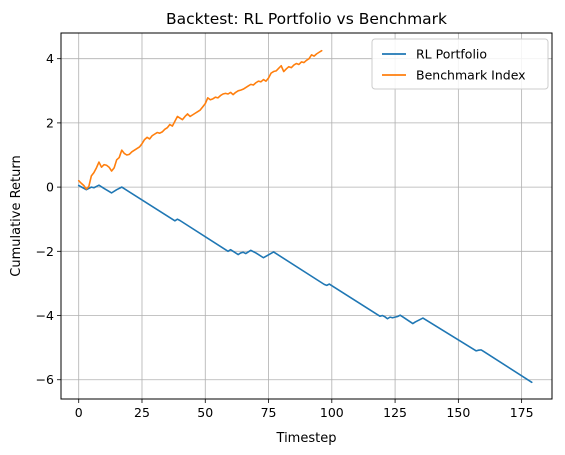 The height and width of the screenshot is (455, 565). Describe the element at coordinates (16, 215) in the screenshot. I see `y-axis-label: Cumulative Return` at that location.